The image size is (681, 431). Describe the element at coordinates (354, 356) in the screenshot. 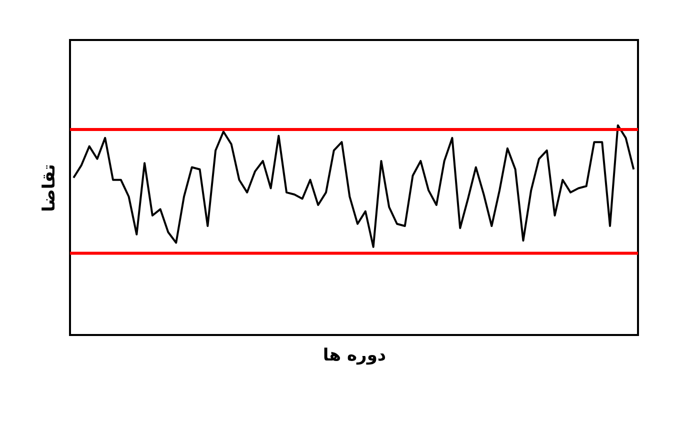

I see `x-axis-title: دوره ها` at that location.